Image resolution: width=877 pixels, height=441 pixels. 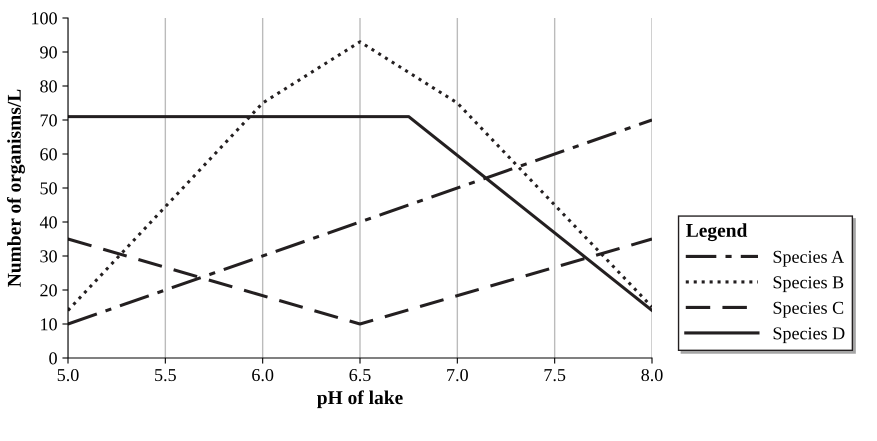 I want to click on legend-title: Legend, so click(x=717, y=232).